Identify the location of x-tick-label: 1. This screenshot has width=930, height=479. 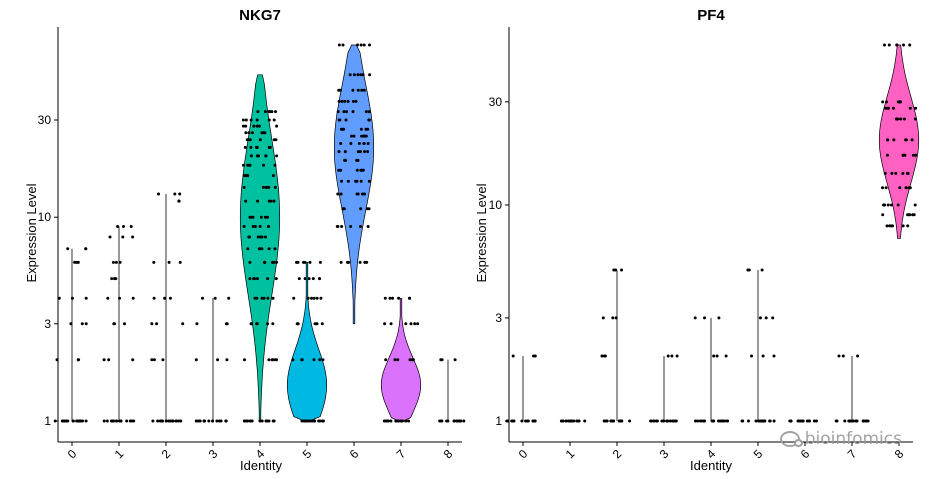
(570, 453).